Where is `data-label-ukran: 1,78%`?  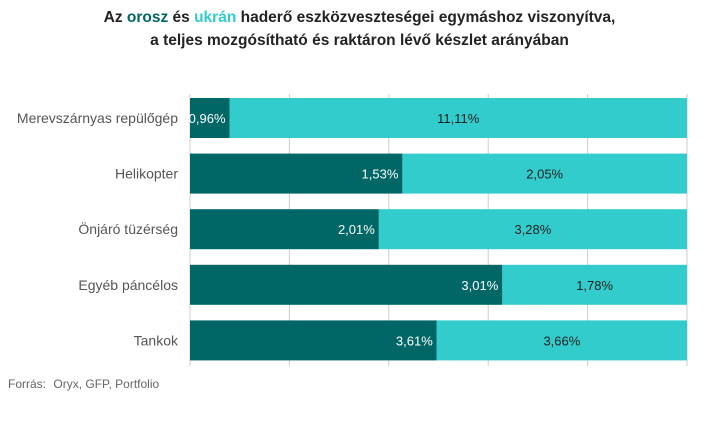 data-label-ukran: 1,78% is located at coordinates (594, 285).